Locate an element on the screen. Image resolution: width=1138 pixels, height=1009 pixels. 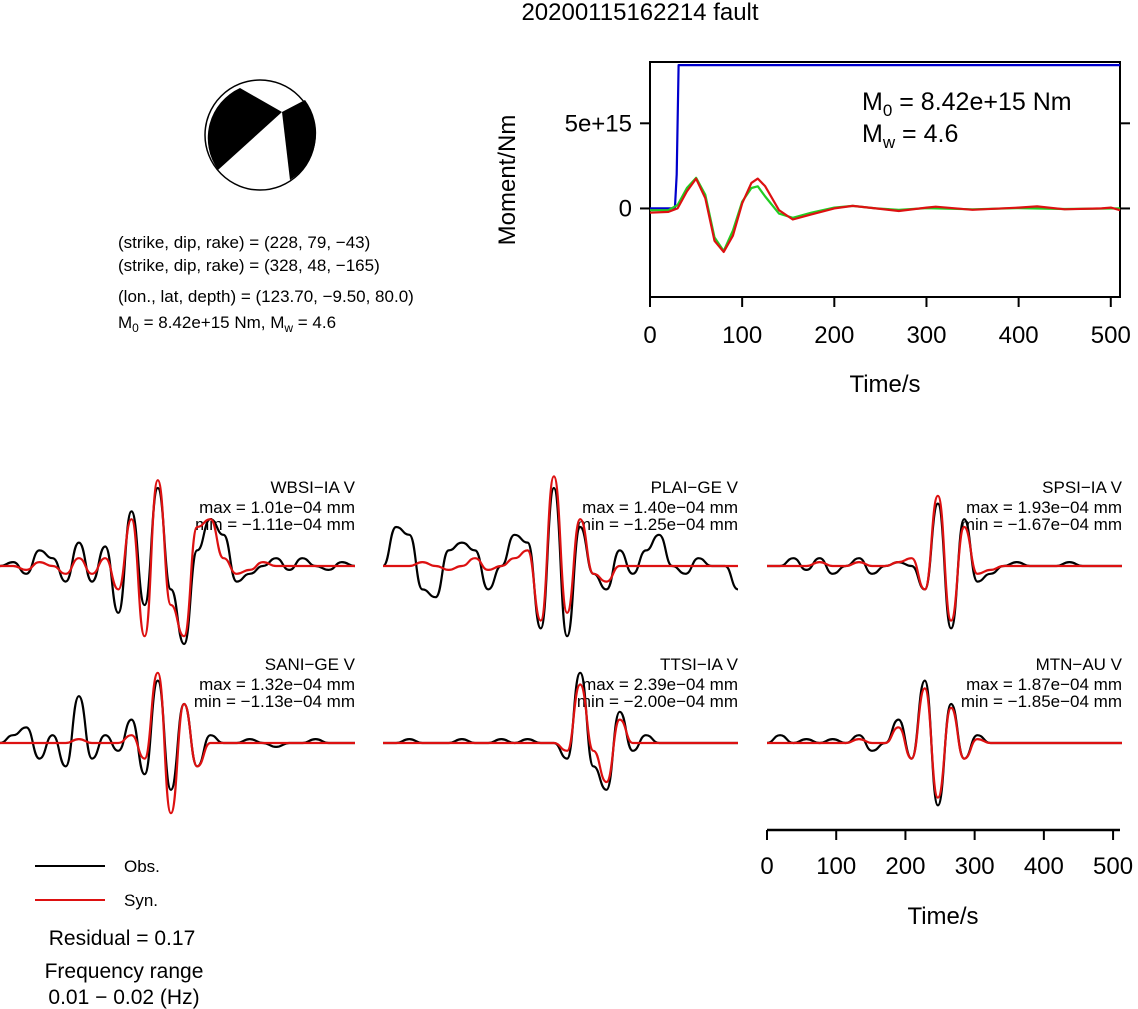
waveform-time-axis: 0 100 200 300 400 500 is located at coordinates (946, 854).